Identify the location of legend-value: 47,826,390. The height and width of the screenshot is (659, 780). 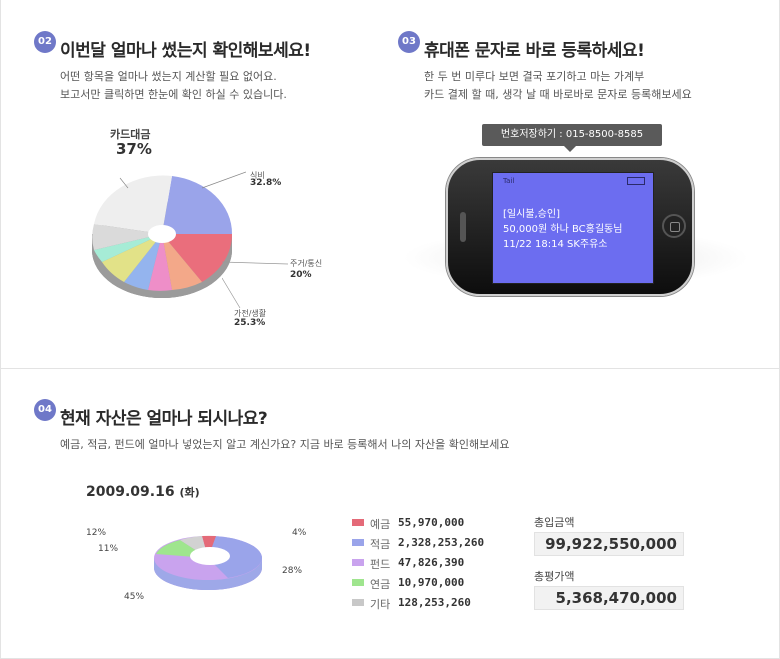
(431, 562).